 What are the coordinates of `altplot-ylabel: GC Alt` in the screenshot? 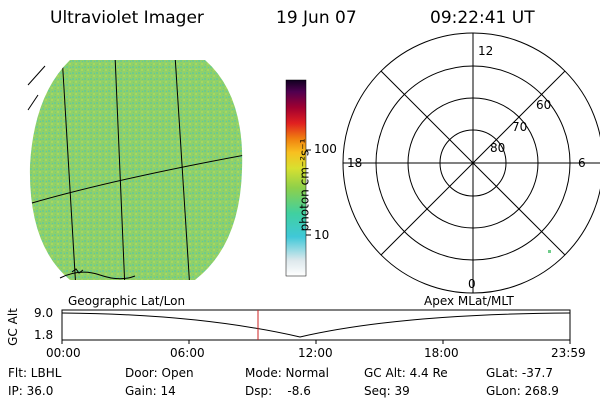 It's located at (12, 327).